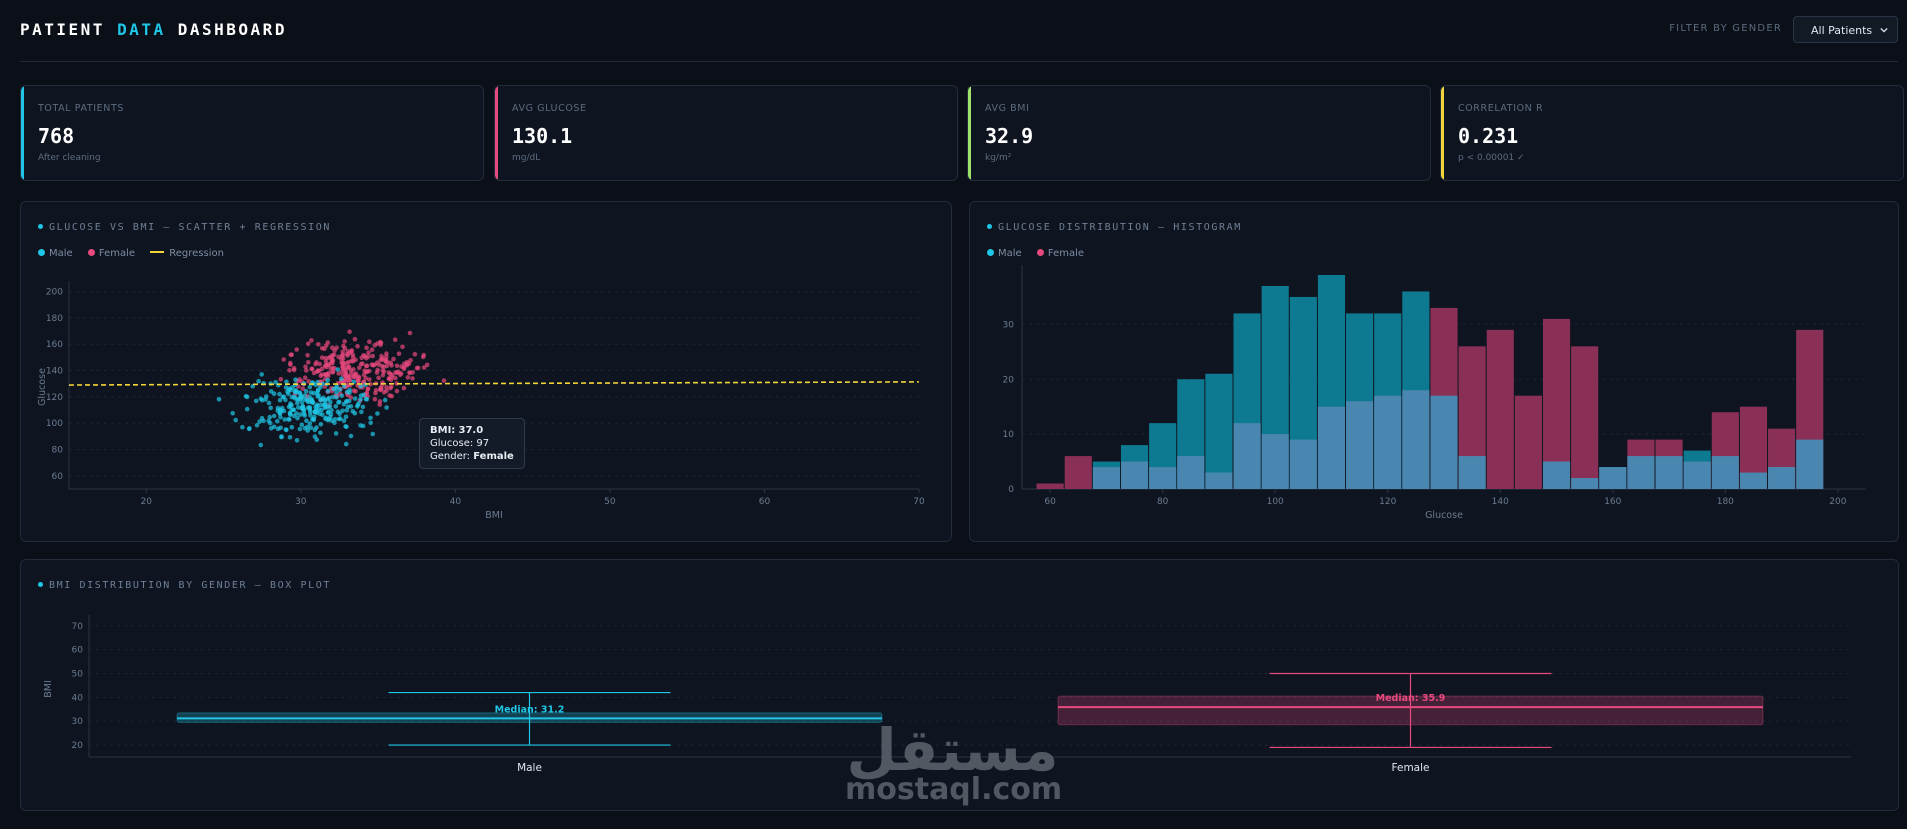 The image size is (1907, 829). Describe the element at coordinates (40, 226) in the screenshot. I see `title-dot-icon` at that location.